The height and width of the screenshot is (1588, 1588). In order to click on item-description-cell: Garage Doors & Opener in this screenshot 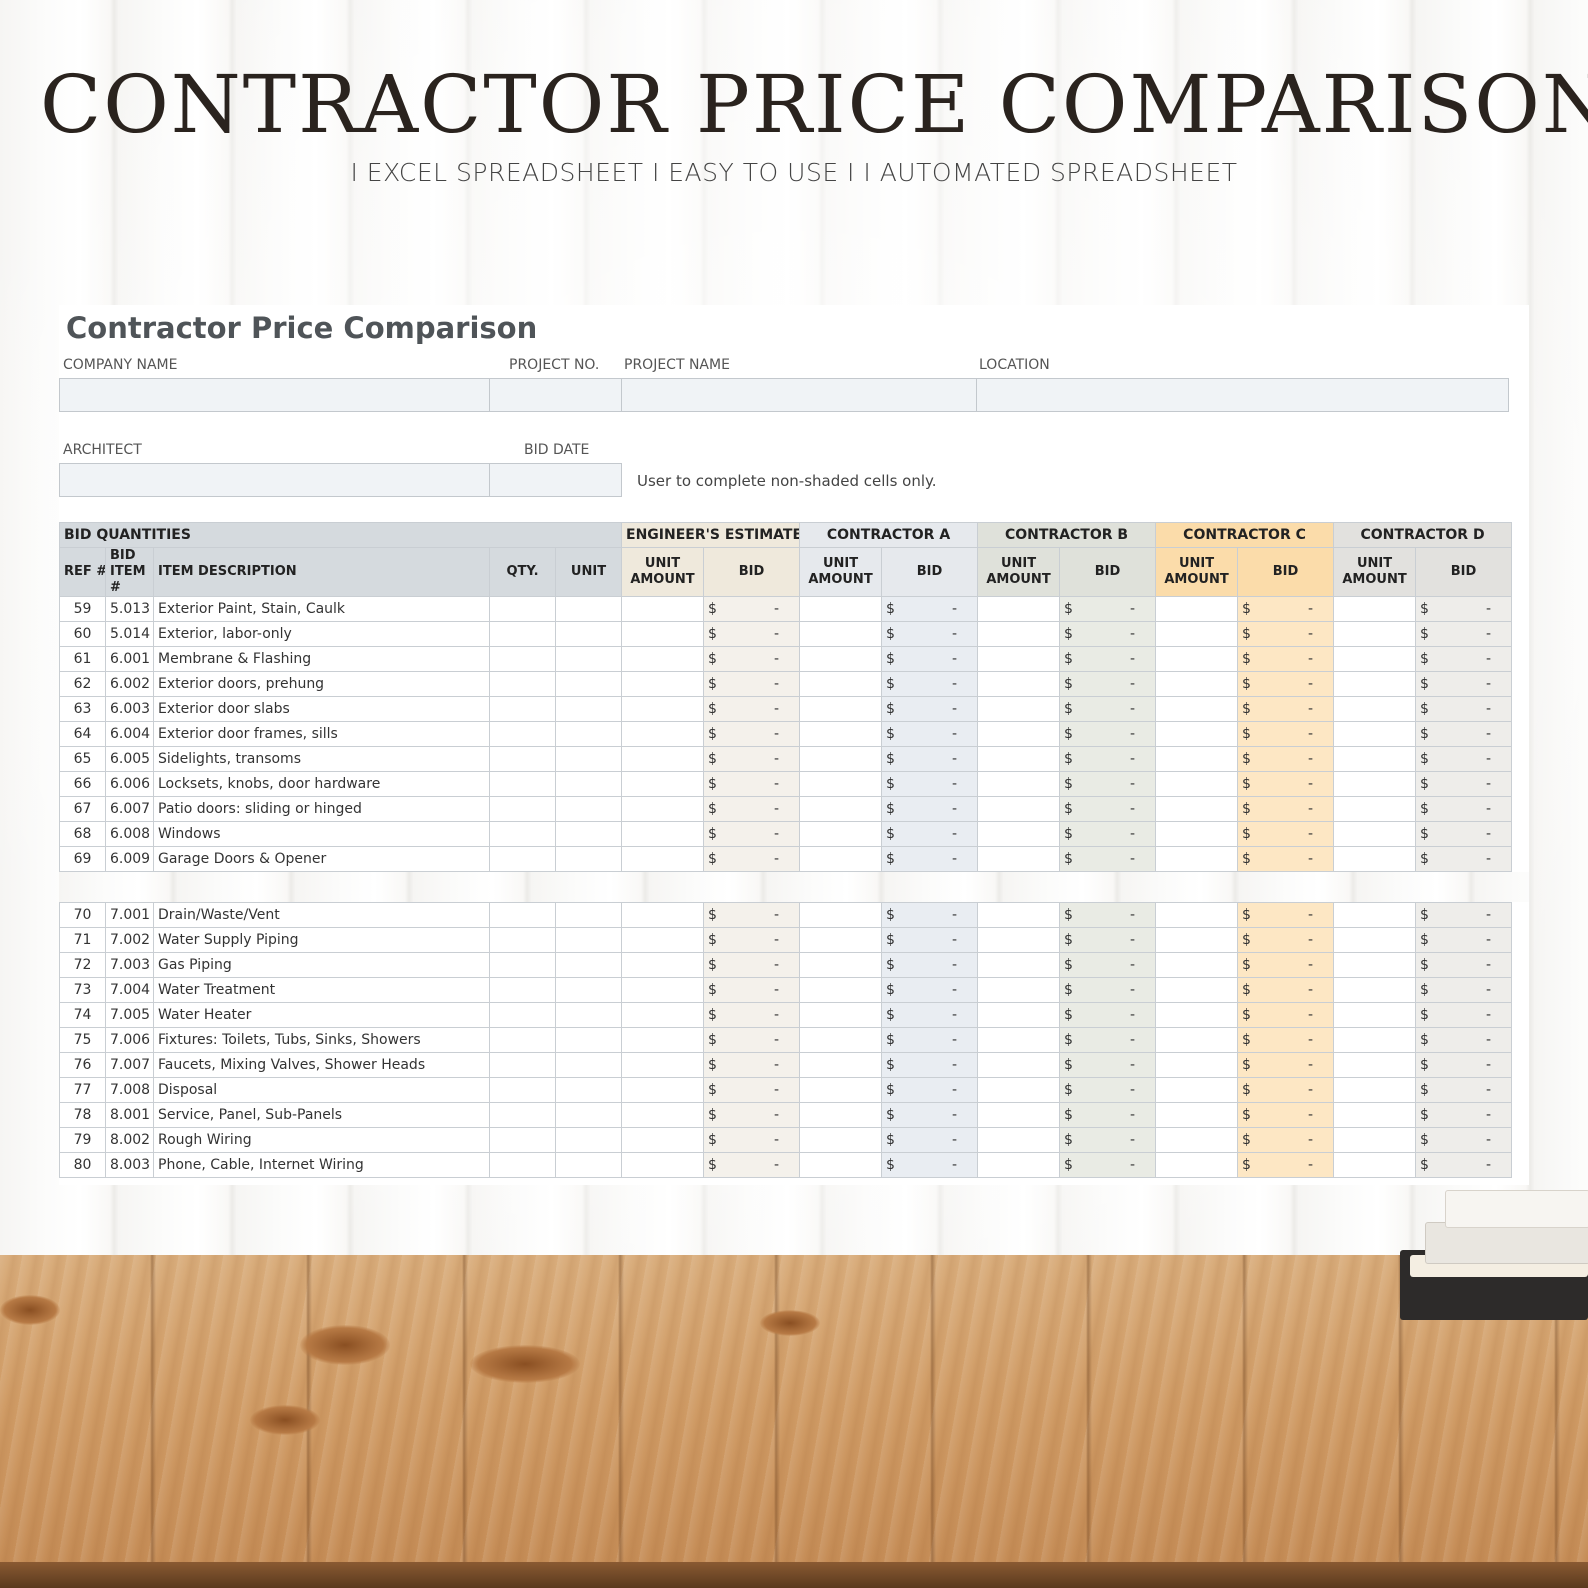, I will do `click(321, 859)`.